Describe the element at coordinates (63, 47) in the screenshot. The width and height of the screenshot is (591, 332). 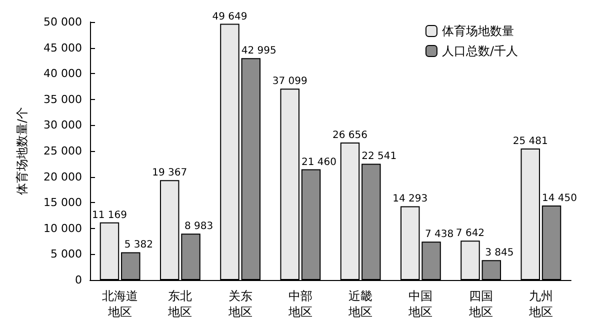
I see `y-tick-label: 45 000` at that location.